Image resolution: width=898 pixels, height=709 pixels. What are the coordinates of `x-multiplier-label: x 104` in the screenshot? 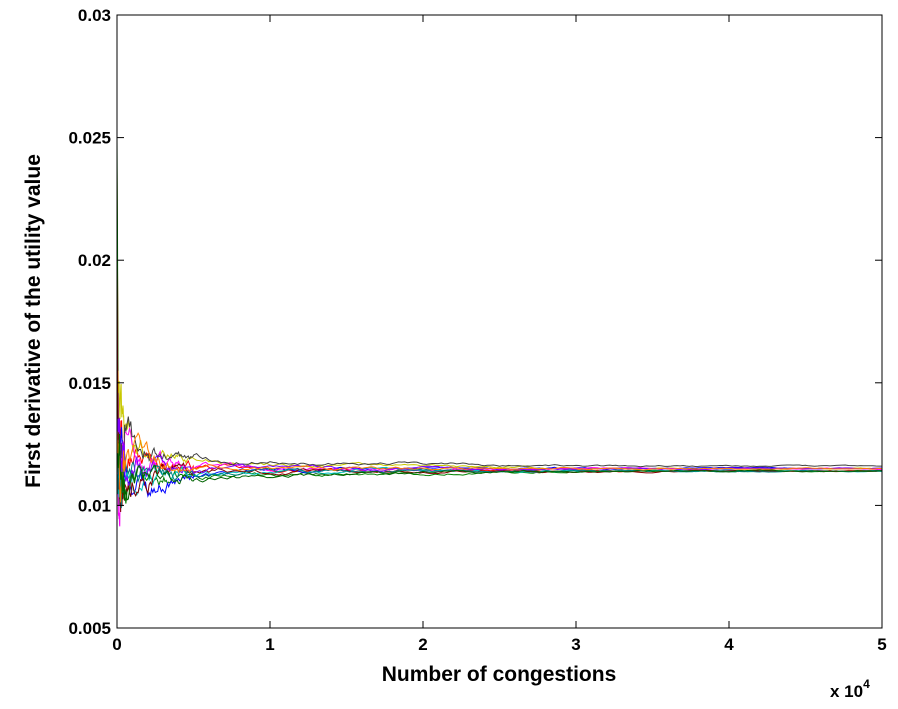 It's located at (850, 689).